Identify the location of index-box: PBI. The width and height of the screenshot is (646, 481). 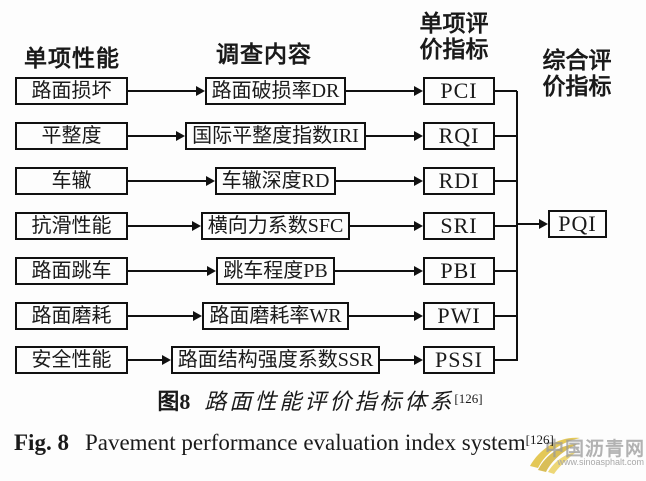
(459, 271).